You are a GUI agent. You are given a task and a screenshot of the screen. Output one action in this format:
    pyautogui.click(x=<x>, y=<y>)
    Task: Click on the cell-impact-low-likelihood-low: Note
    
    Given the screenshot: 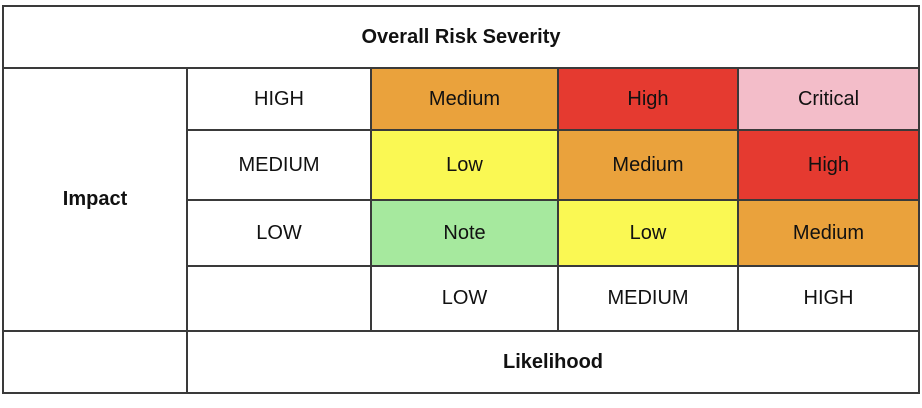 What is the action you would take?
    pyautogui.click(x=464, y=233)
    